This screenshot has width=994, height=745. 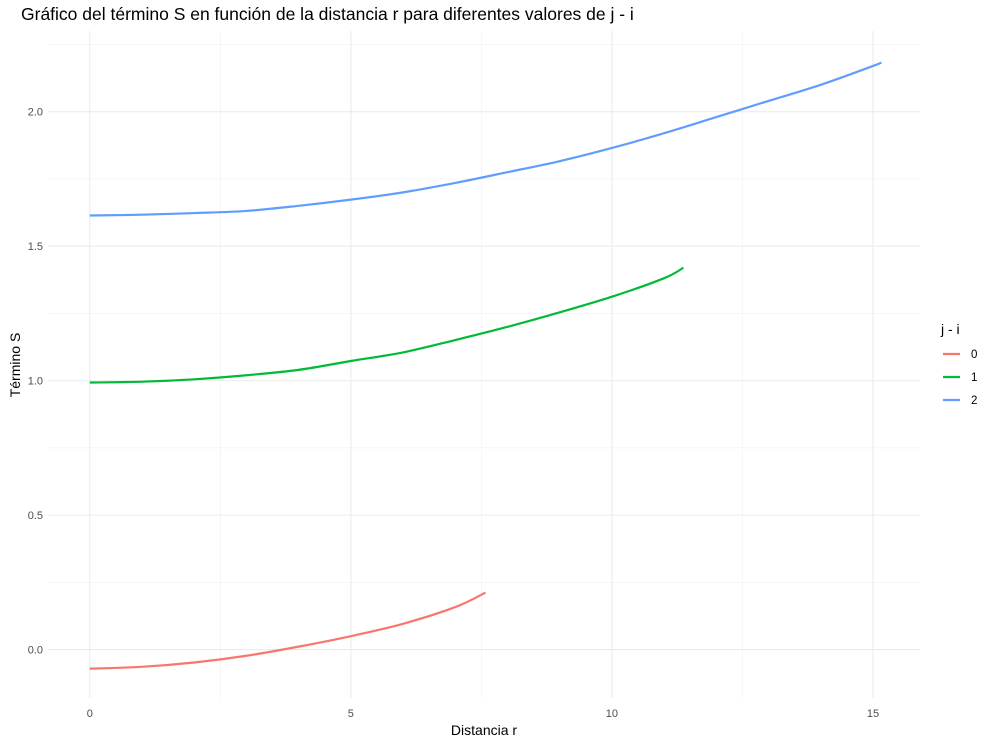 What do you see at coordinates (873, 714) in the screenshot?
I see `x-tick-label: 15` at bounding box center [873, 714].